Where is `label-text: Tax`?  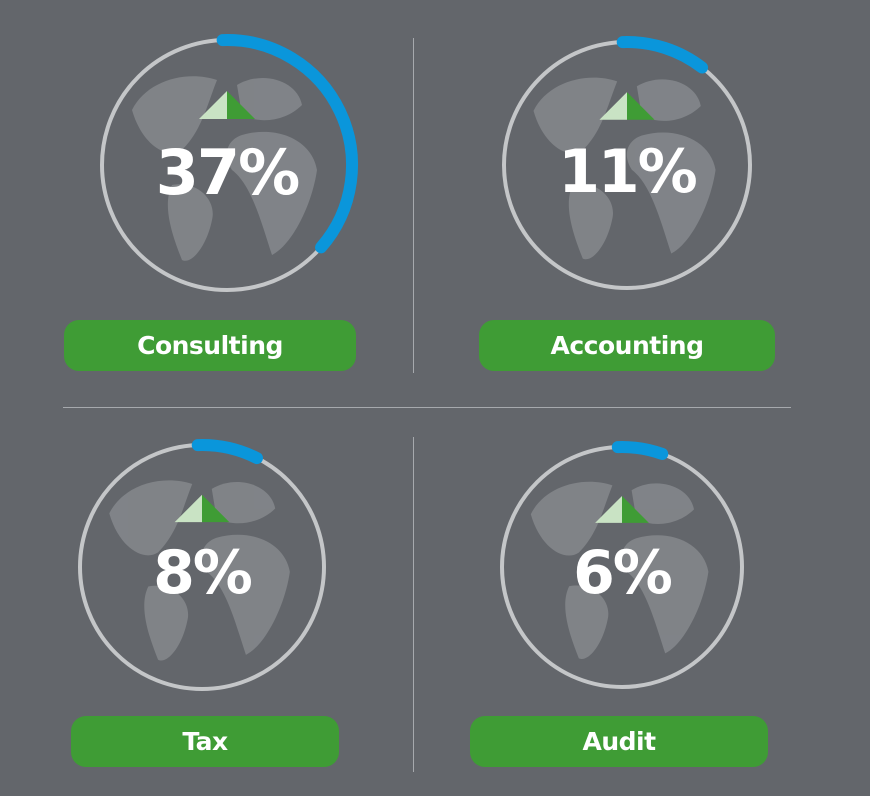
label-text: Tax is located at coordinates (205, 741).